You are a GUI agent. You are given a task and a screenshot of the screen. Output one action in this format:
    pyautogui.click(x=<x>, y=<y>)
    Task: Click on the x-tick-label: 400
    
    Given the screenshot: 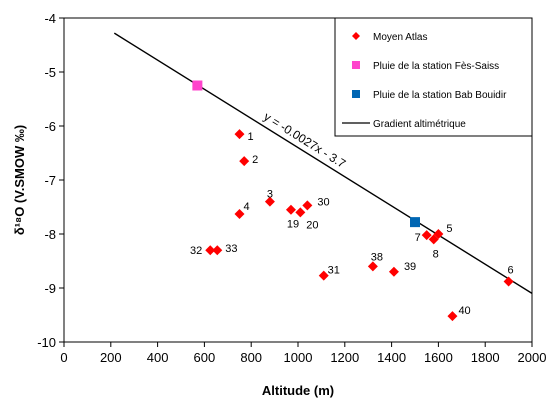 What is the action you would take?
    pyautogui.click(x=158, y=357)
    